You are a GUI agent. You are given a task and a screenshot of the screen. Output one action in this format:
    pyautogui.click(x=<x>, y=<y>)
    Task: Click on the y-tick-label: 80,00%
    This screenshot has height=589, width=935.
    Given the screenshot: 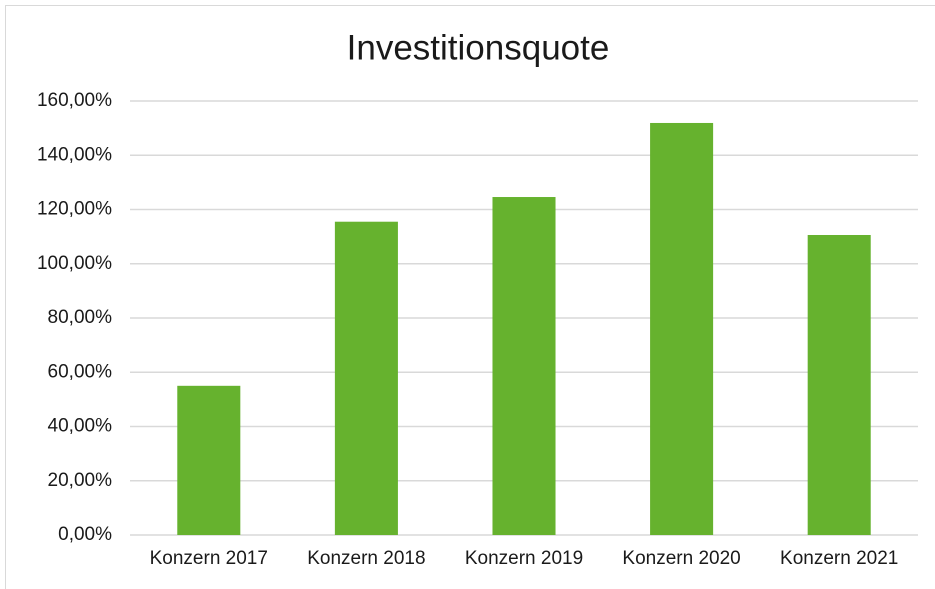 What is the action you would take?
    pyautogui.click(x=80, y=317)
    